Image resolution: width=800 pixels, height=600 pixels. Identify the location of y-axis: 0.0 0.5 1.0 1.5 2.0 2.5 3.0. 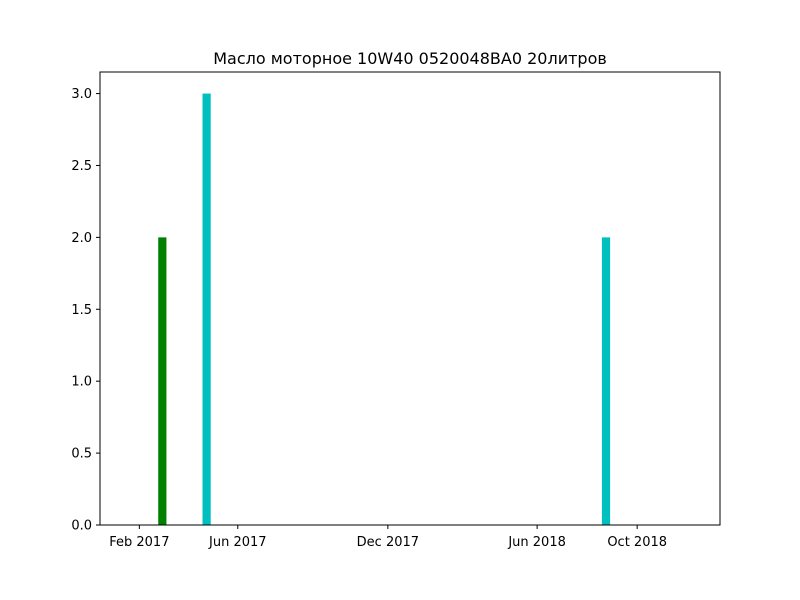
(85, 310).